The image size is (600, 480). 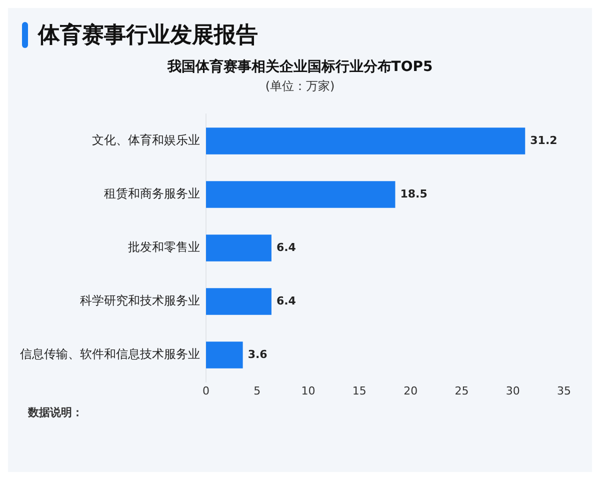 What do you see at coordinates (110, 354) in the screenshot?
I see `y-tick-label: 信息传输、软件和信息技术服务业` at bounding box center [110, 354].